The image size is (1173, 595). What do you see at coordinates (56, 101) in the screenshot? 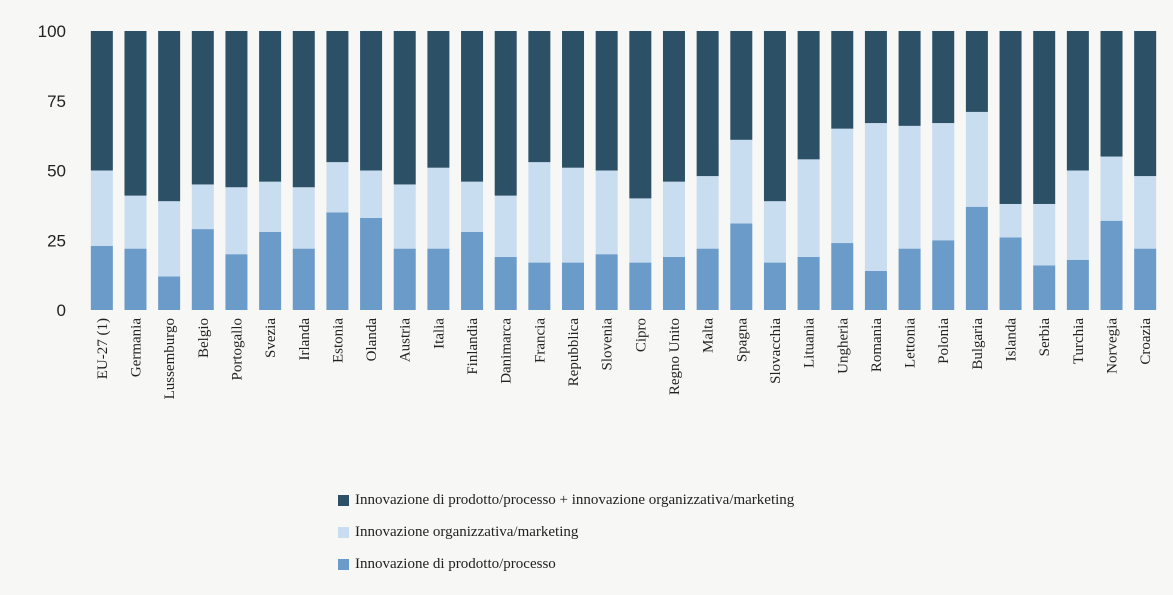
I see `y-tick-label: 75` at bounding box center [56, 101].